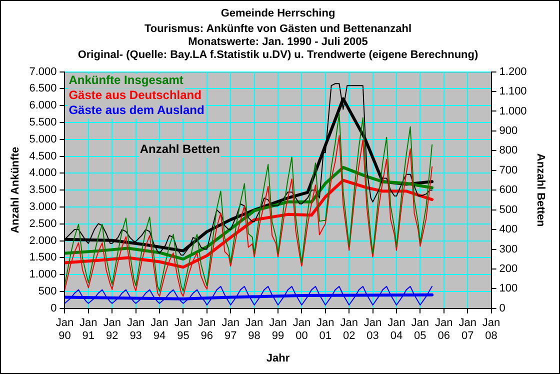 The image size is (560, 374). What do you see at coordinates (540, 190) in the screenshot?
I see `y2-axis-title: Anzahl Betten` at bounding box center [540, 190].